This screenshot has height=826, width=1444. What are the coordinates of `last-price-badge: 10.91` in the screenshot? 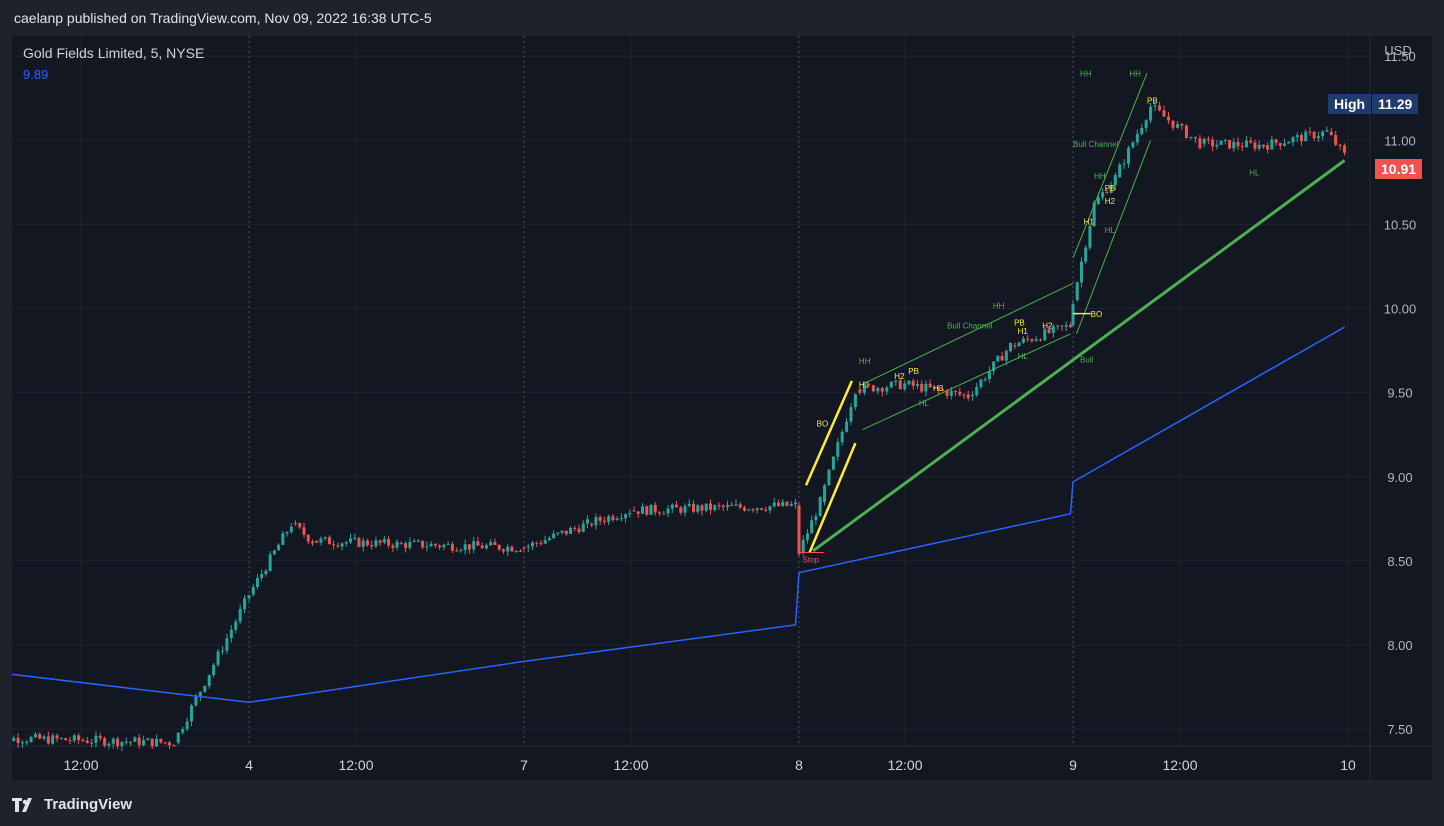 It's located at (1399, 169).